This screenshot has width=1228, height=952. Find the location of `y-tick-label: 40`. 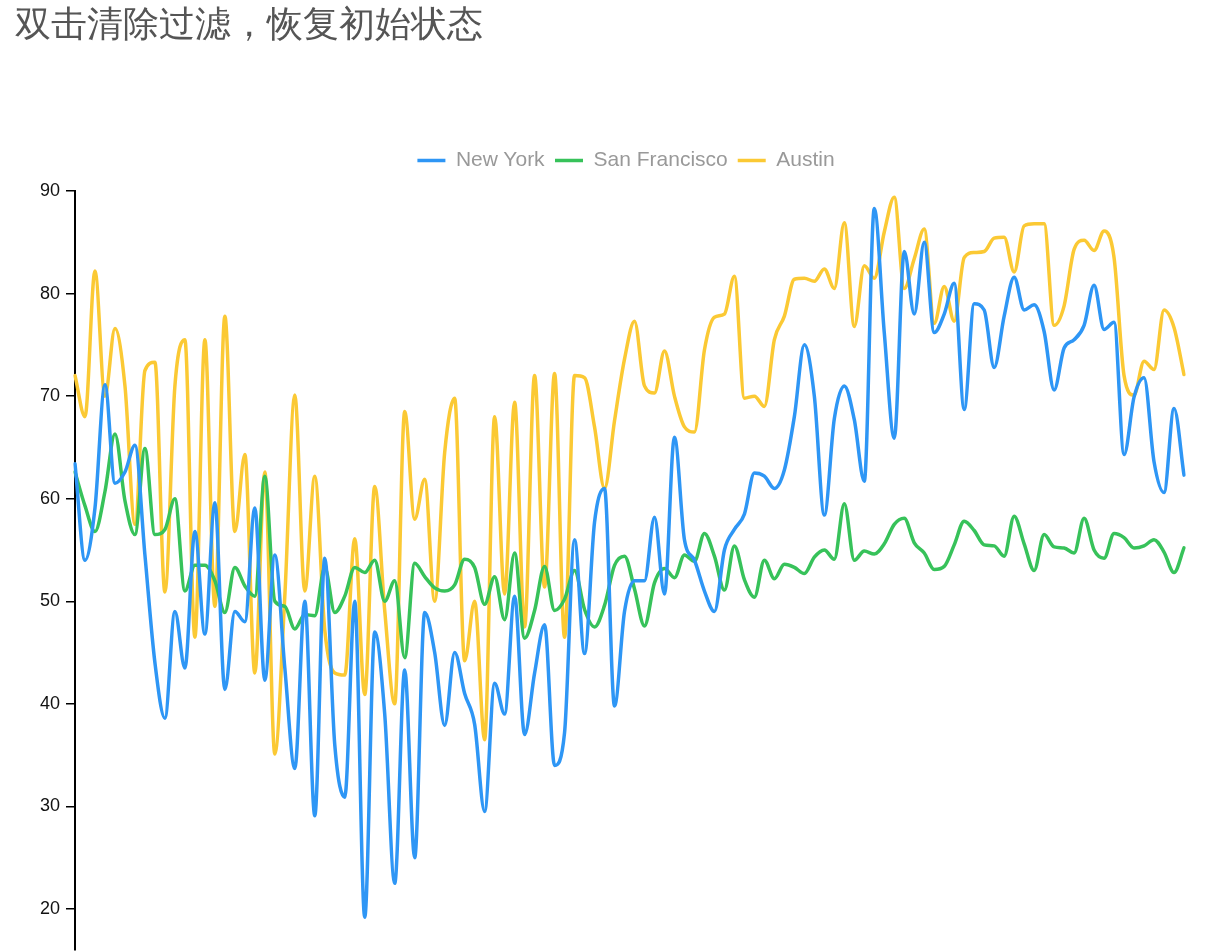

y-tick-label: 40 is located at coordinates (49, 702).